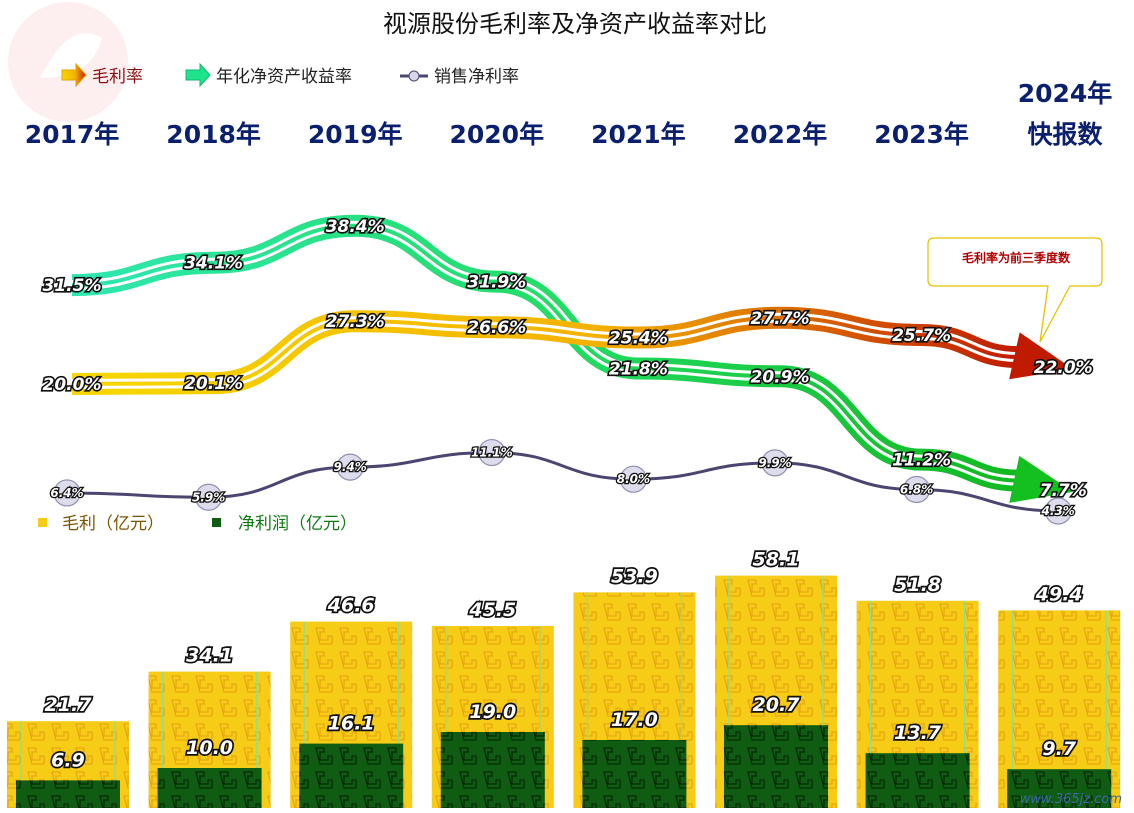 This screenshot has width=1134, height=813. Describe the element at coordinates (777, 705) in the screenshot. I see `net-profit-value-label: 20.7` at that location.